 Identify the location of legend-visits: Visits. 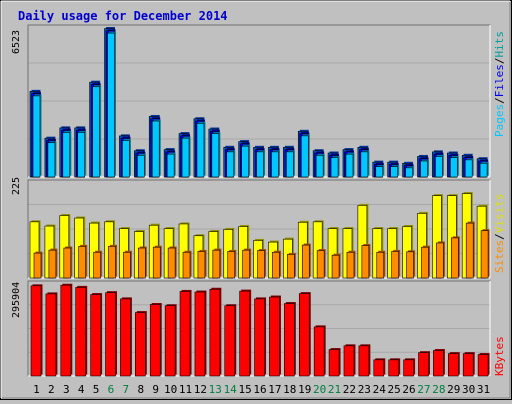
(499, 214).